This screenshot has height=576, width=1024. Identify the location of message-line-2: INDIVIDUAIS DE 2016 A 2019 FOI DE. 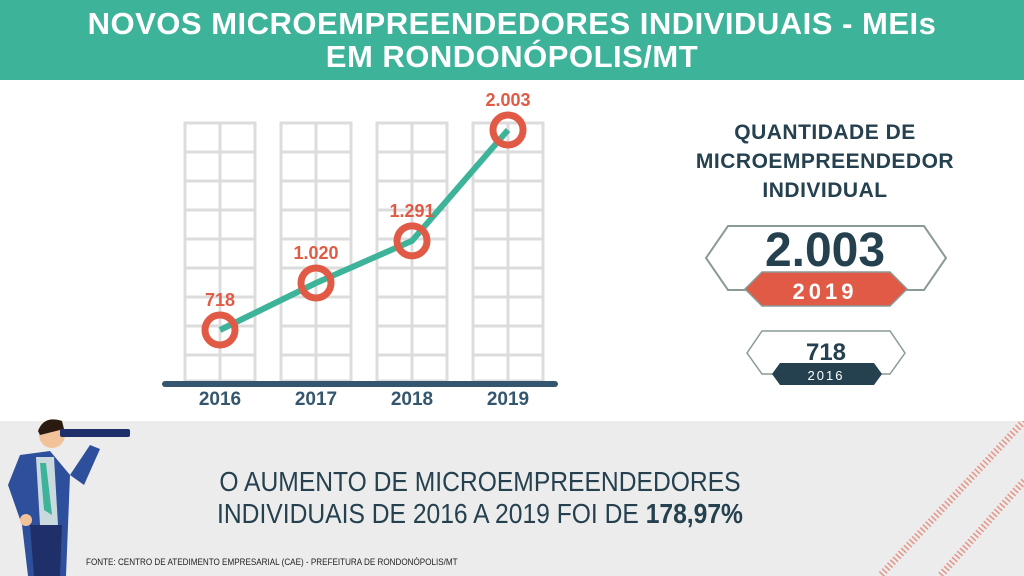
(428, 513).